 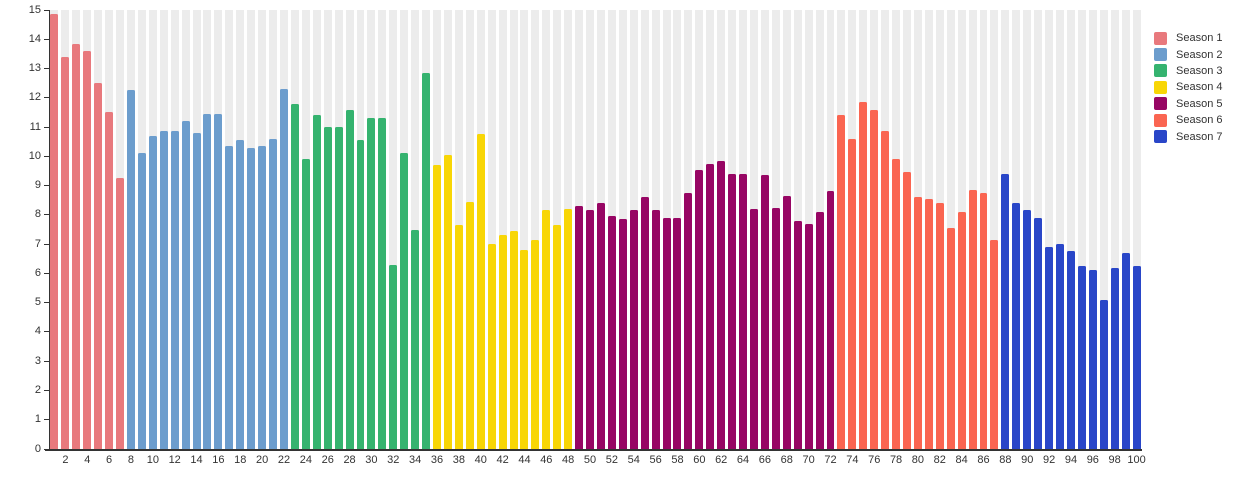 I want to click on legend-item-season-7: Season 7, so click(x=1188, y=136).